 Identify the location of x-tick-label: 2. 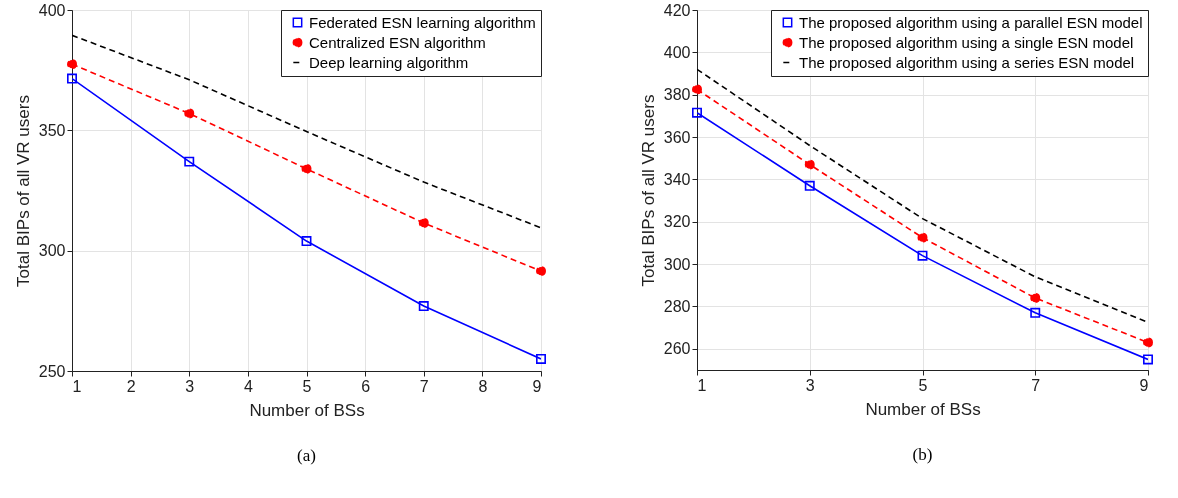
(131, 386).